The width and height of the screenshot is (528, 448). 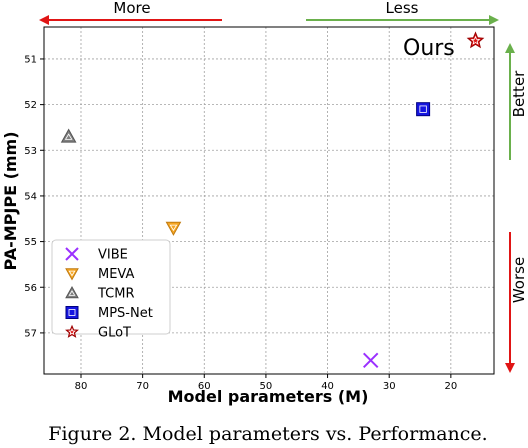 I want to click on less-label: Less, so click(x=402, y=8).